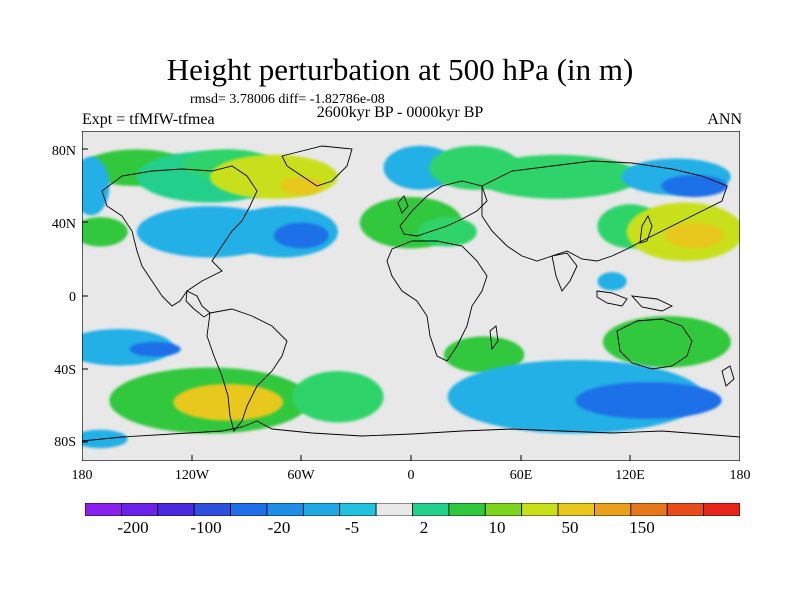  Describe the element at coordinates (630, 475) in the screenshot. I see `lon-tick-120e: 120E` at that location.